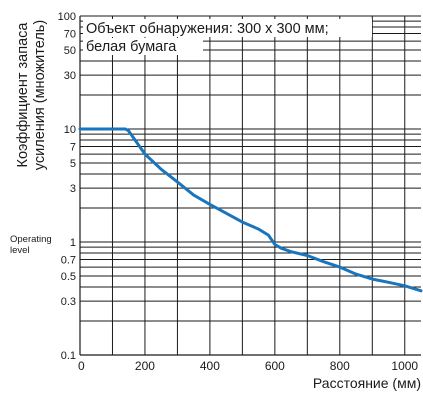 Image resolution: width=423 pixels, height=394 pixels. I want to click on operating-level-label: Operating, so click(31, 239).